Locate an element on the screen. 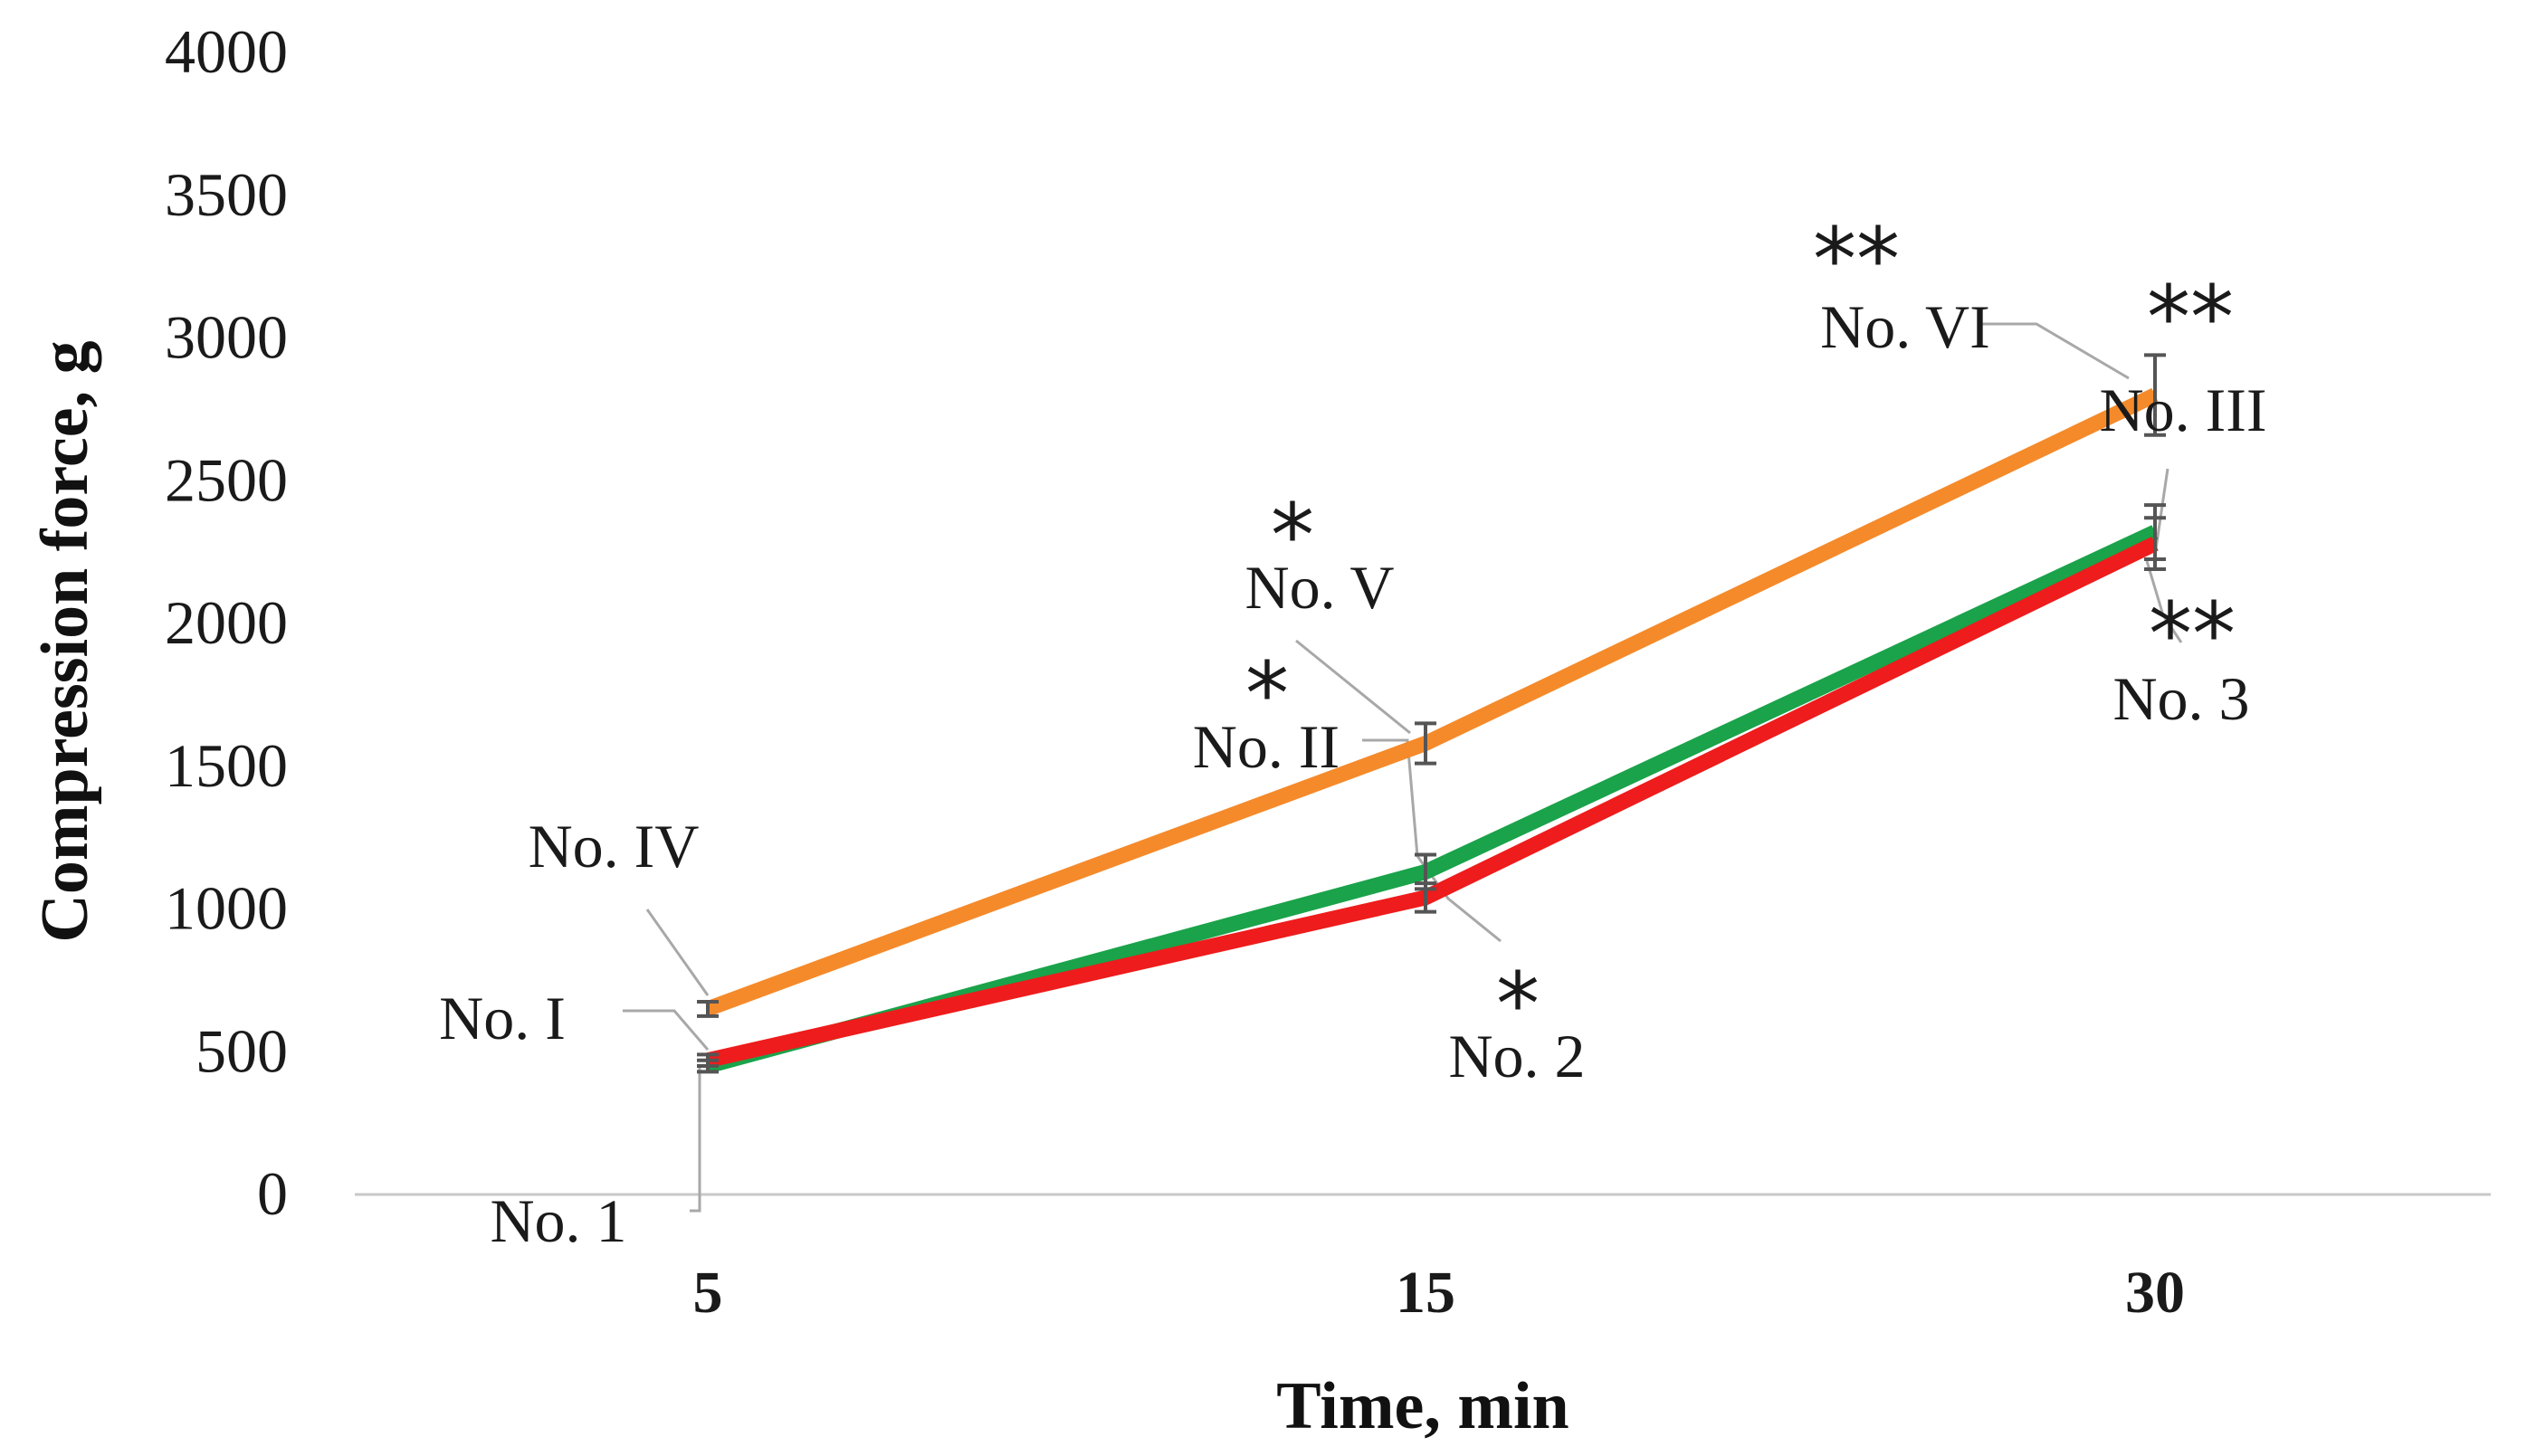 This screenshot has height=1456, width=2527. annotation-no-iii: No. III is located at coordinates (2182, 410).